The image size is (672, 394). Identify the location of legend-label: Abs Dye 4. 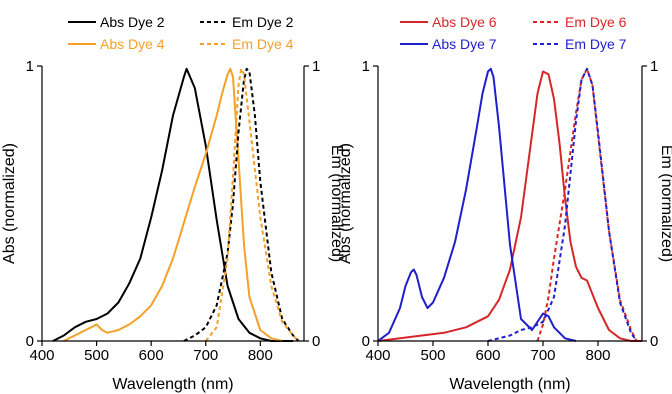
(132, 44).